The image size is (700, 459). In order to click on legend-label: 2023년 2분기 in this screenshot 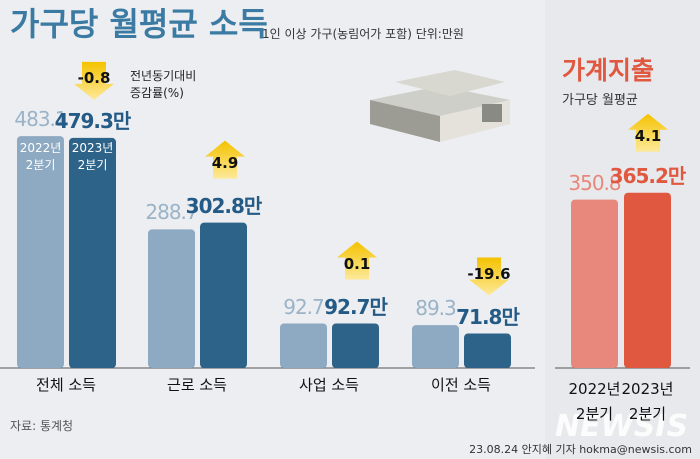, I will do `click(92, 156)`.